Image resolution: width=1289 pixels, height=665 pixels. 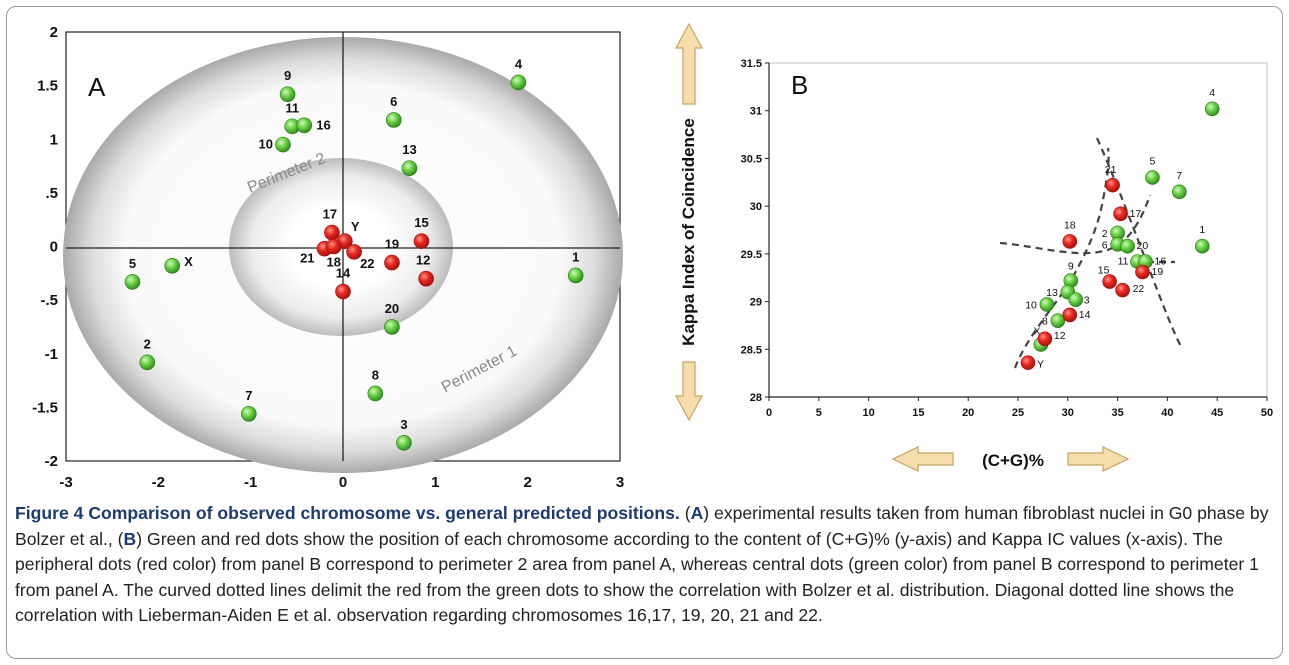 I want to click on panel-b-point-label: 9, so click(x=1071, y=267).